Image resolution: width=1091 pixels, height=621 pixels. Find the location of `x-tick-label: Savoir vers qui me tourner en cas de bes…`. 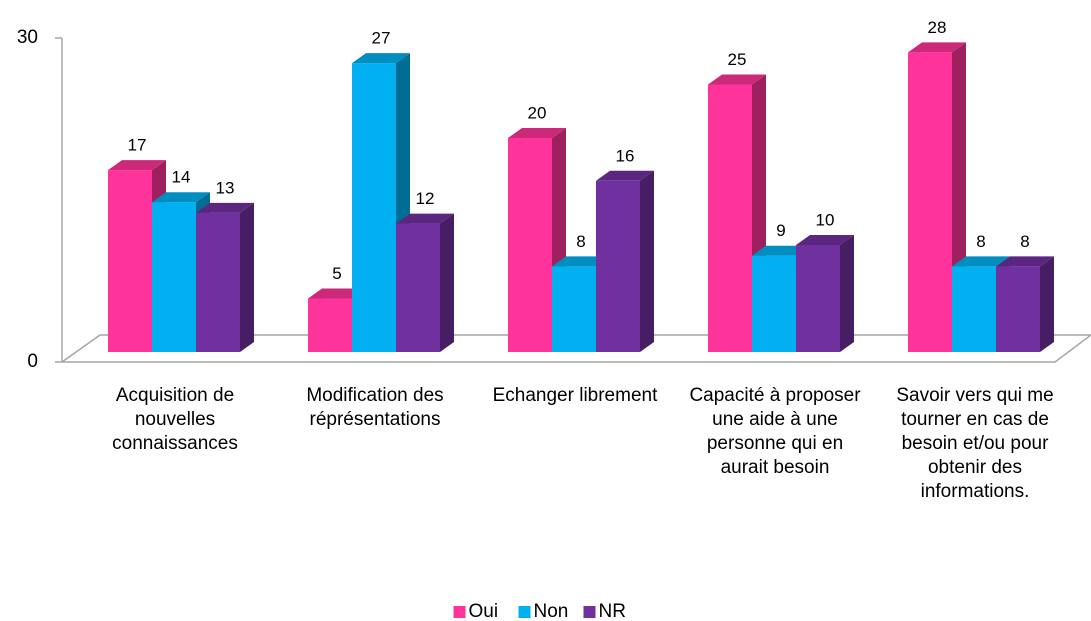

x-tick-label: Savoir vers qui me tourner en cas de bes… is located at coordinates (975, 443).